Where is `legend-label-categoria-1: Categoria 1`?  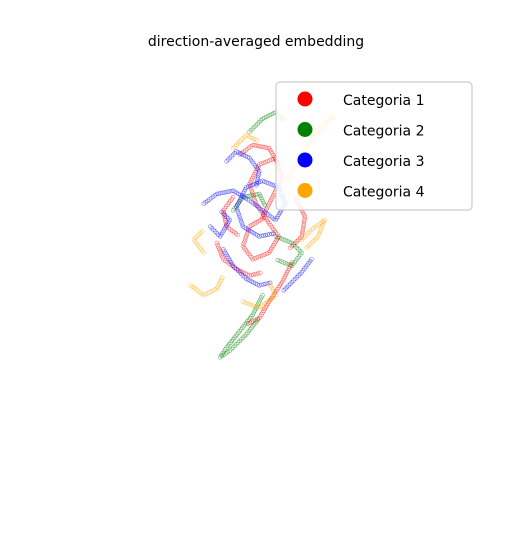
legend-label-categoria-1: Categoria 1 is located at coordinates (384, 101).